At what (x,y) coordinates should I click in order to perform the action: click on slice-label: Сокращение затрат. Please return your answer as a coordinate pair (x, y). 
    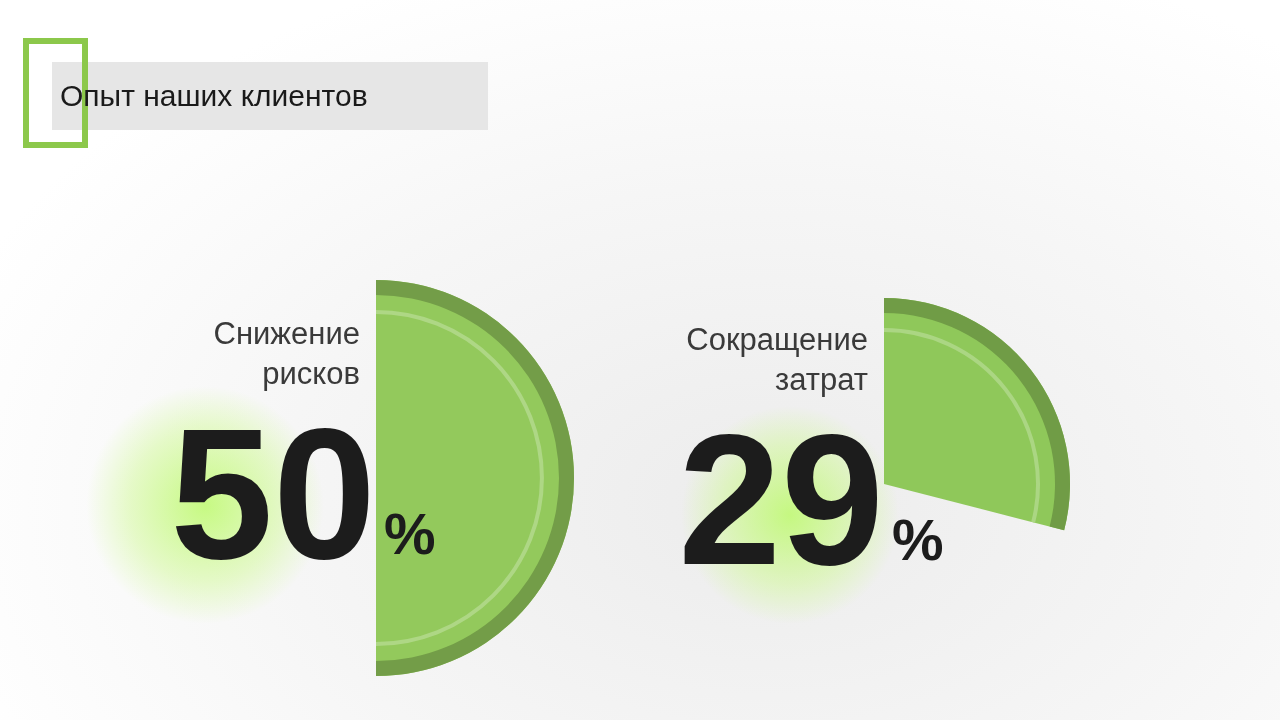
    Looking at the image, I should click on (777, 359).